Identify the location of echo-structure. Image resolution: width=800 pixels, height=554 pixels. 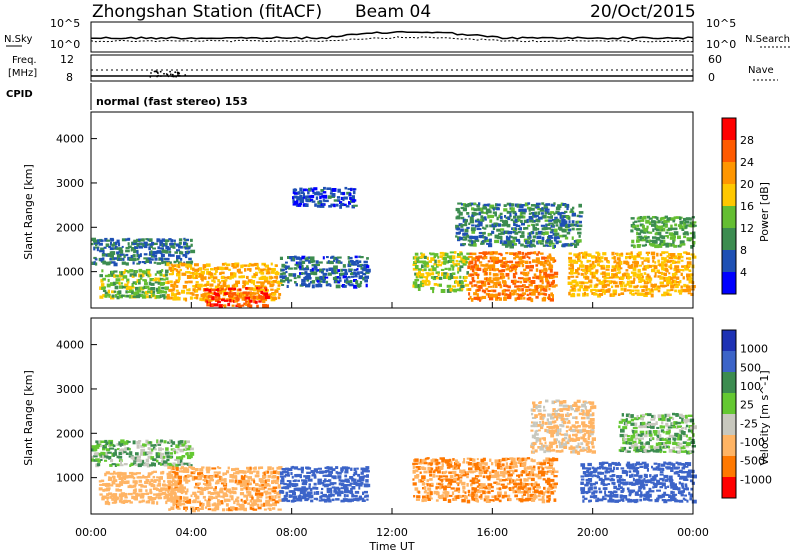
(134, 284).